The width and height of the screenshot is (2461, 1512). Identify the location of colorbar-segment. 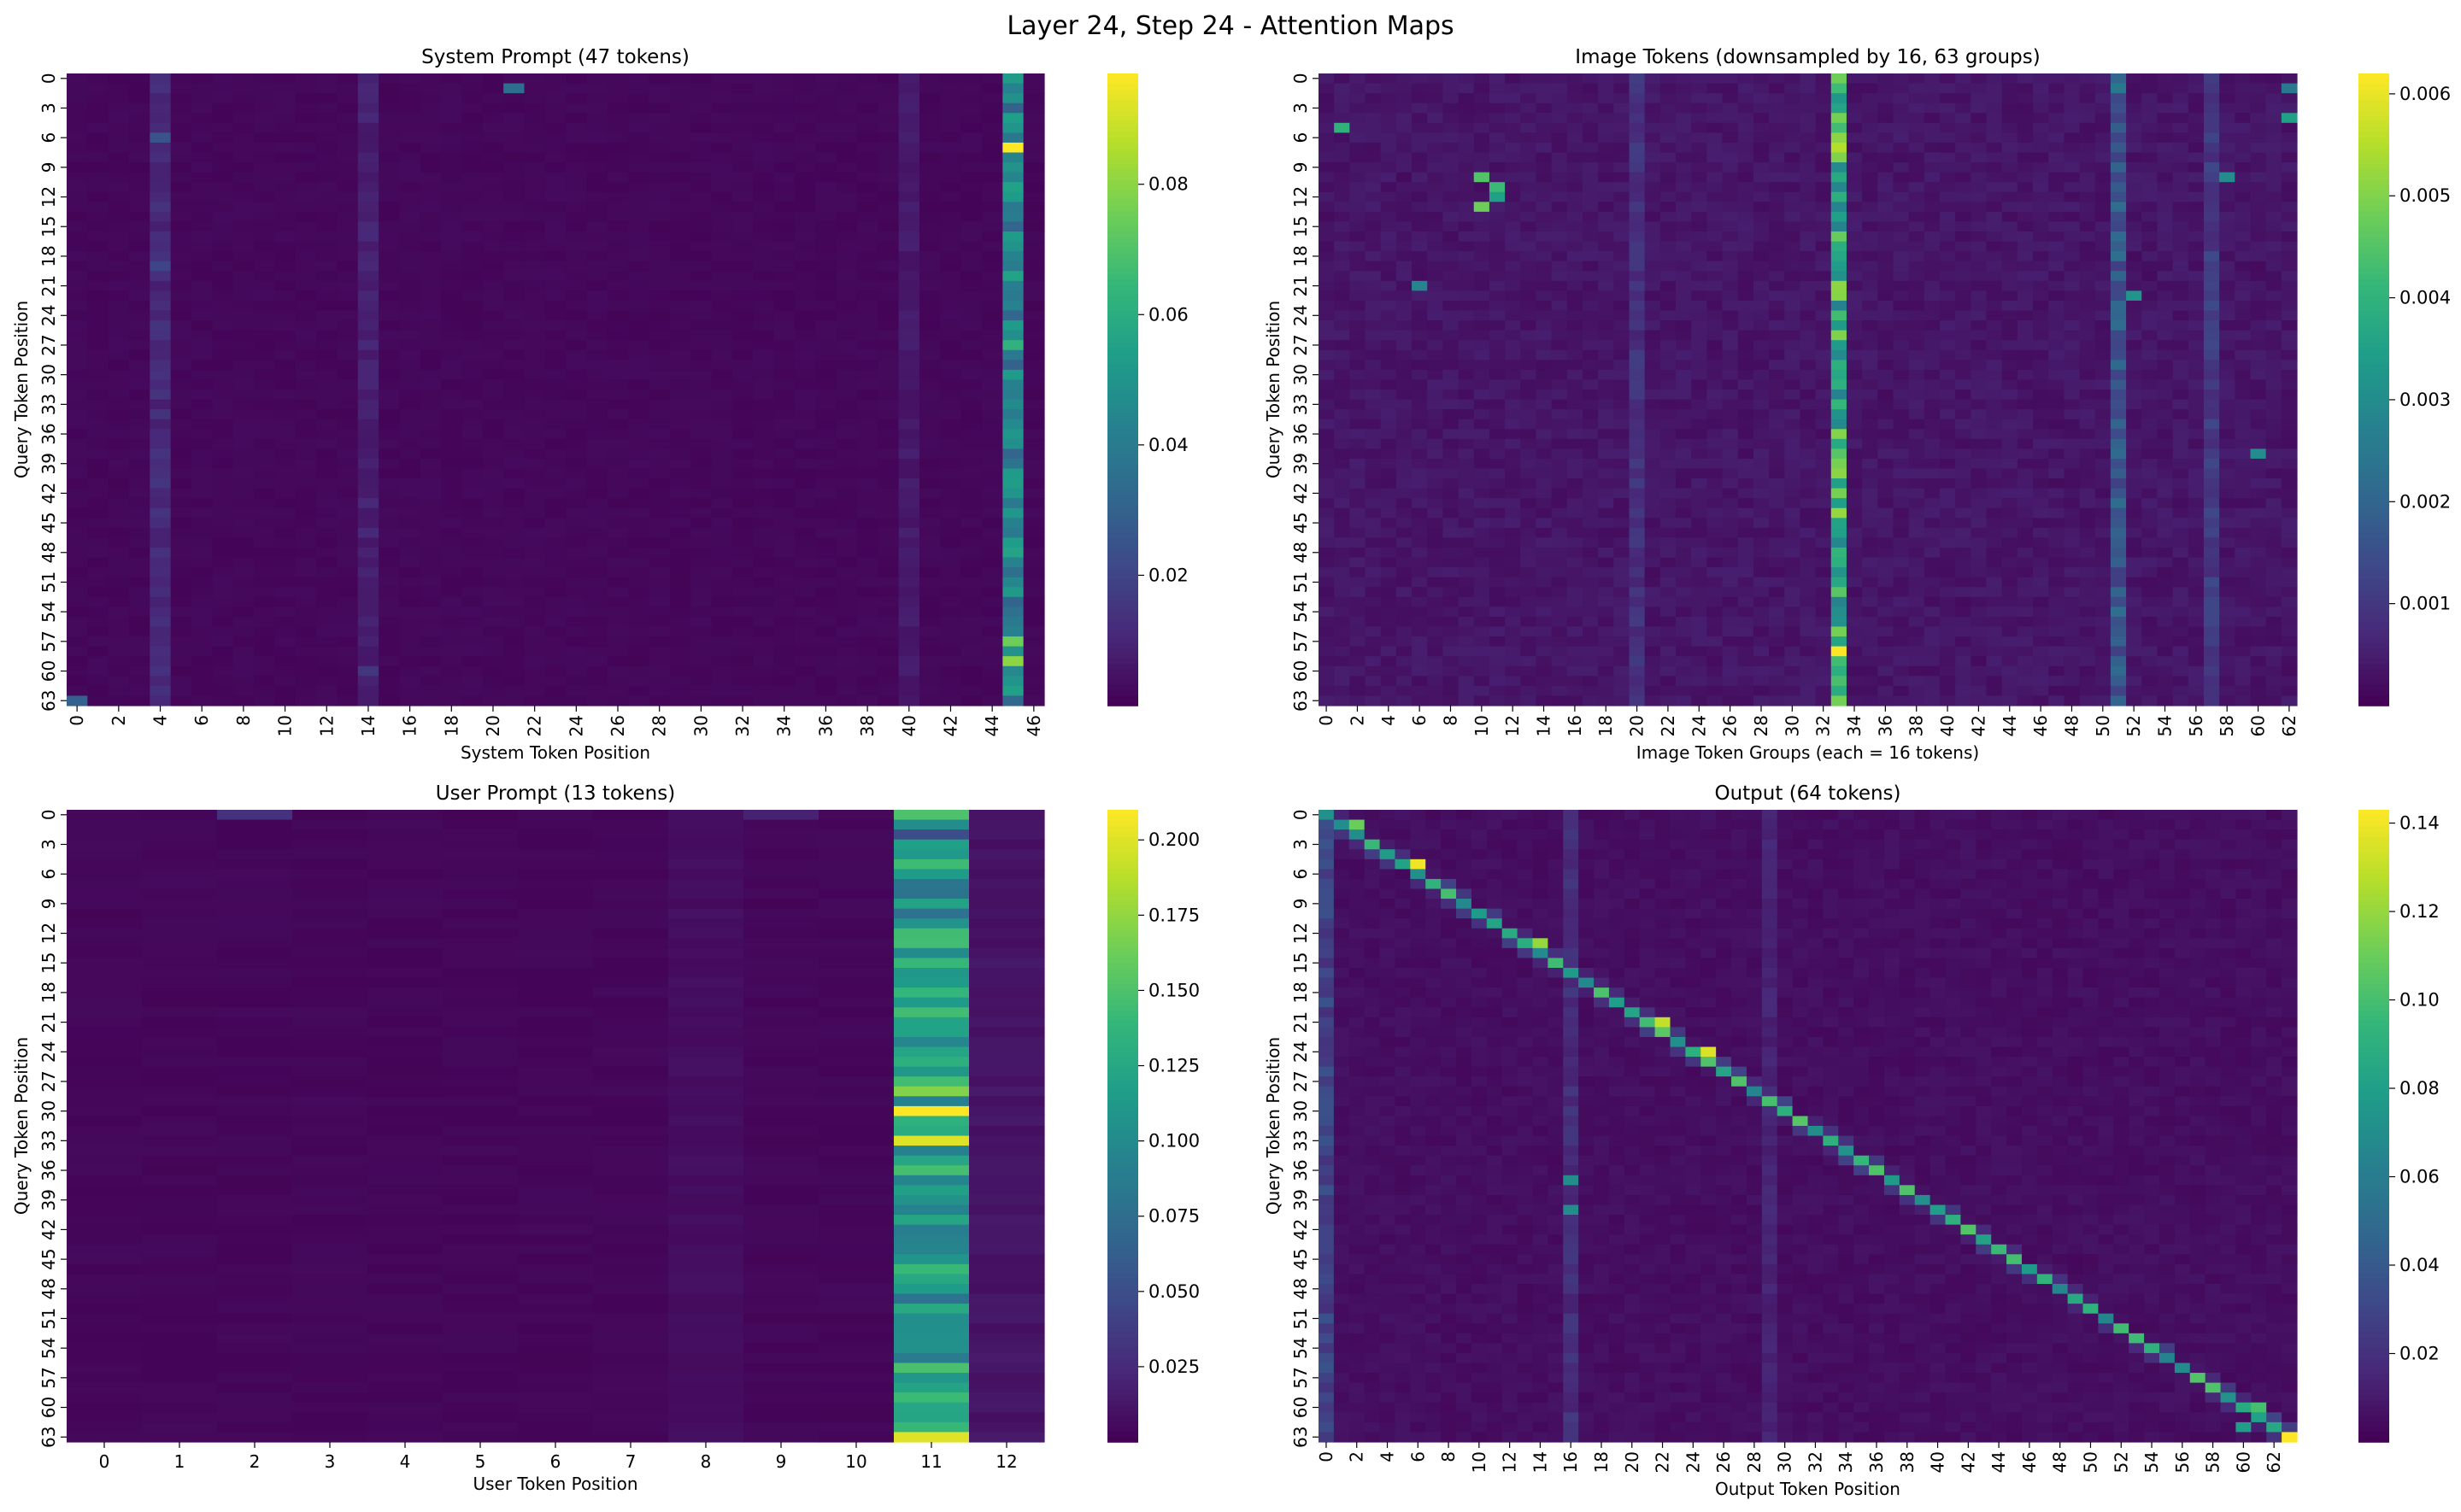
(1122, 203).